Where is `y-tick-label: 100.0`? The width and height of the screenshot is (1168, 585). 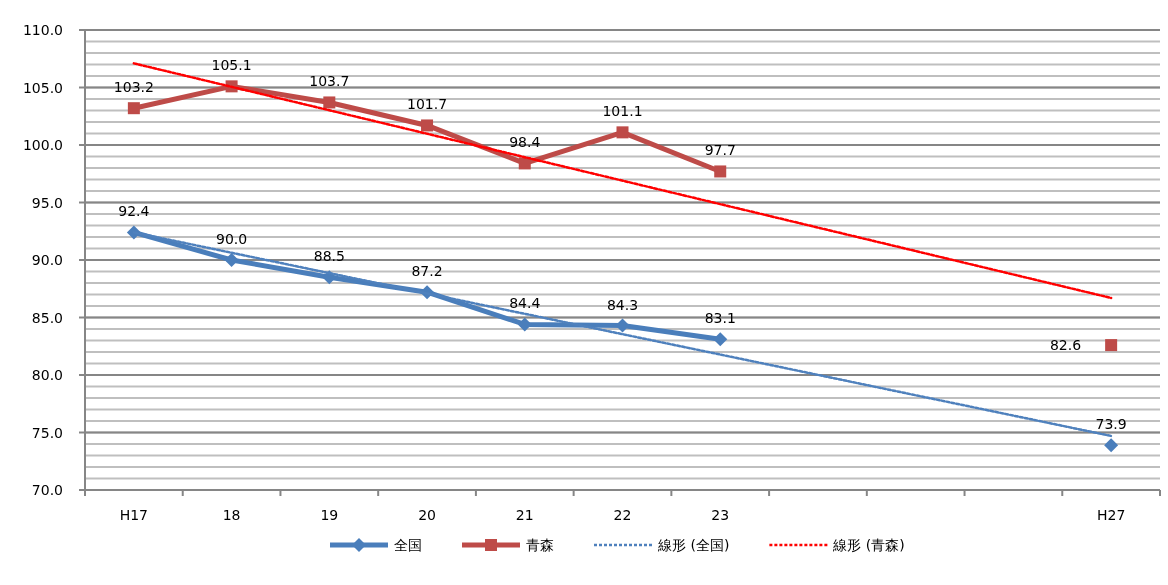
y-tick-label: 100.0 is located at coordinates (42, 145).